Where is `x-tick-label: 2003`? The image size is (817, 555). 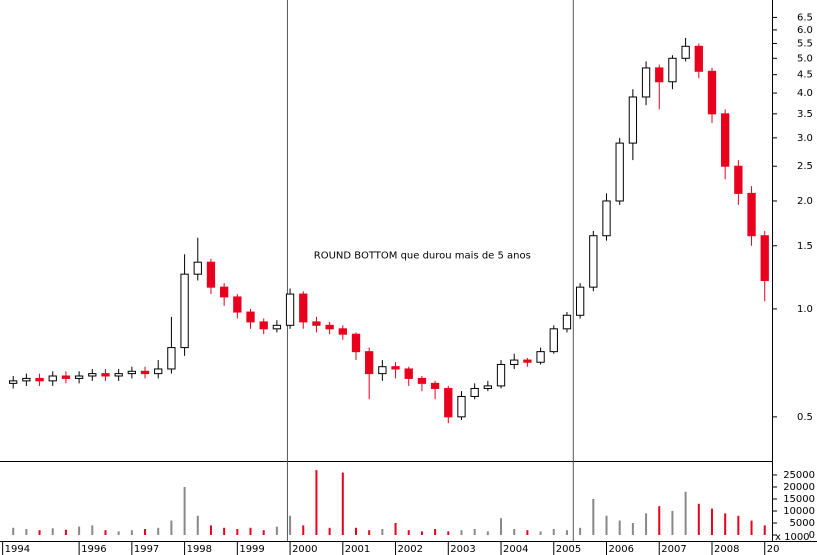
x-tick-label: 2003 is located at coordinates (462, 549).